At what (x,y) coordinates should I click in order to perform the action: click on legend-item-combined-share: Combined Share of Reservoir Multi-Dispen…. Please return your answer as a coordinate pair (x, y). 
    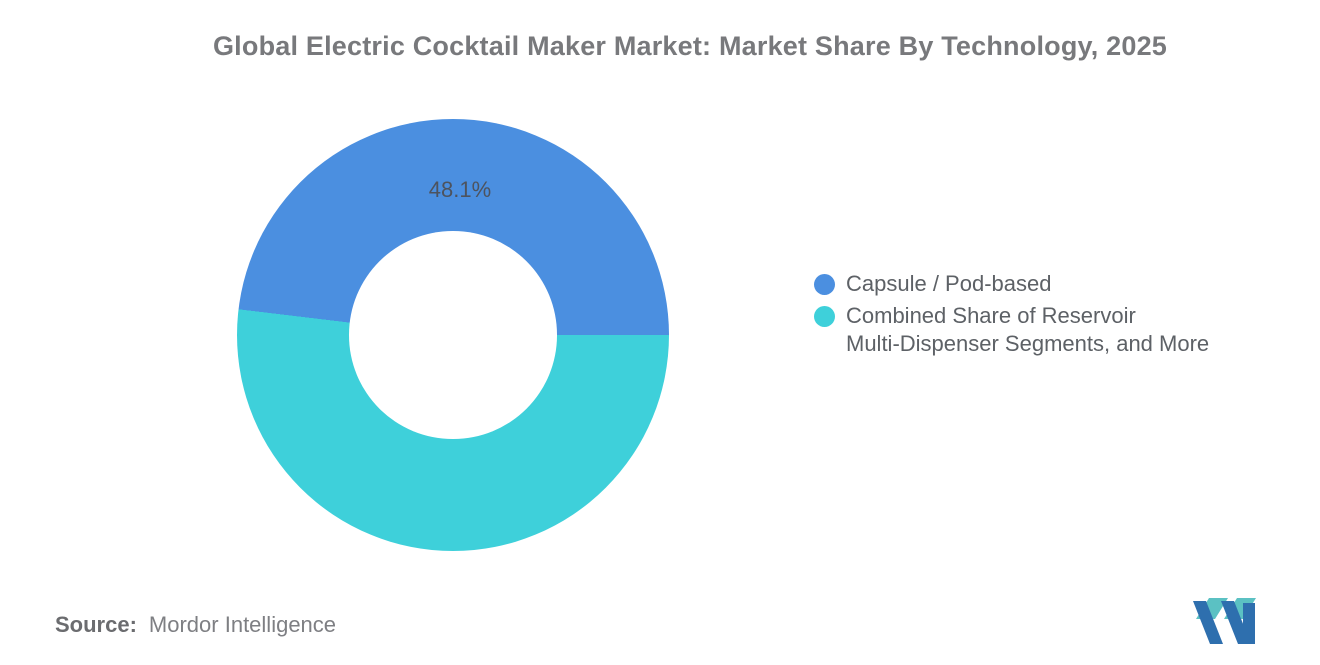
    Looking at the image, I should click on (1011, 330).